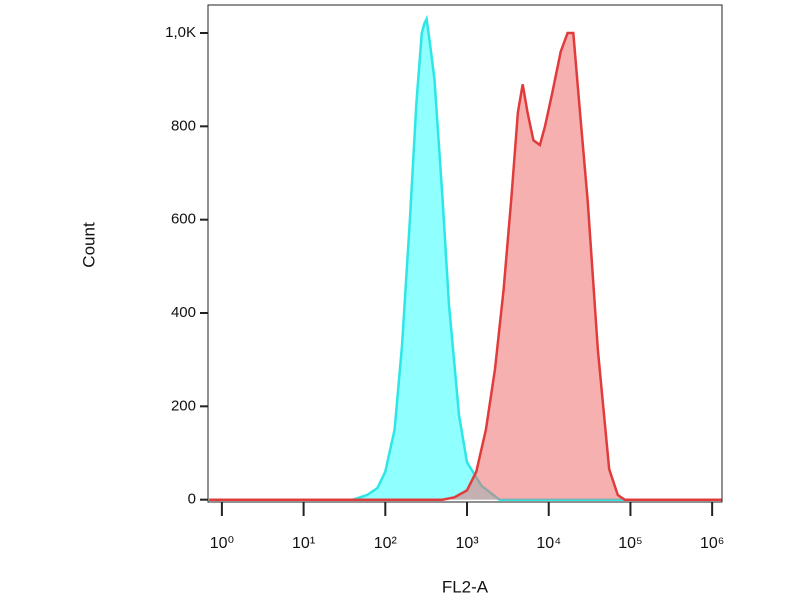  I want to click on y-tick-label: 1,0K, so click(180, 32).